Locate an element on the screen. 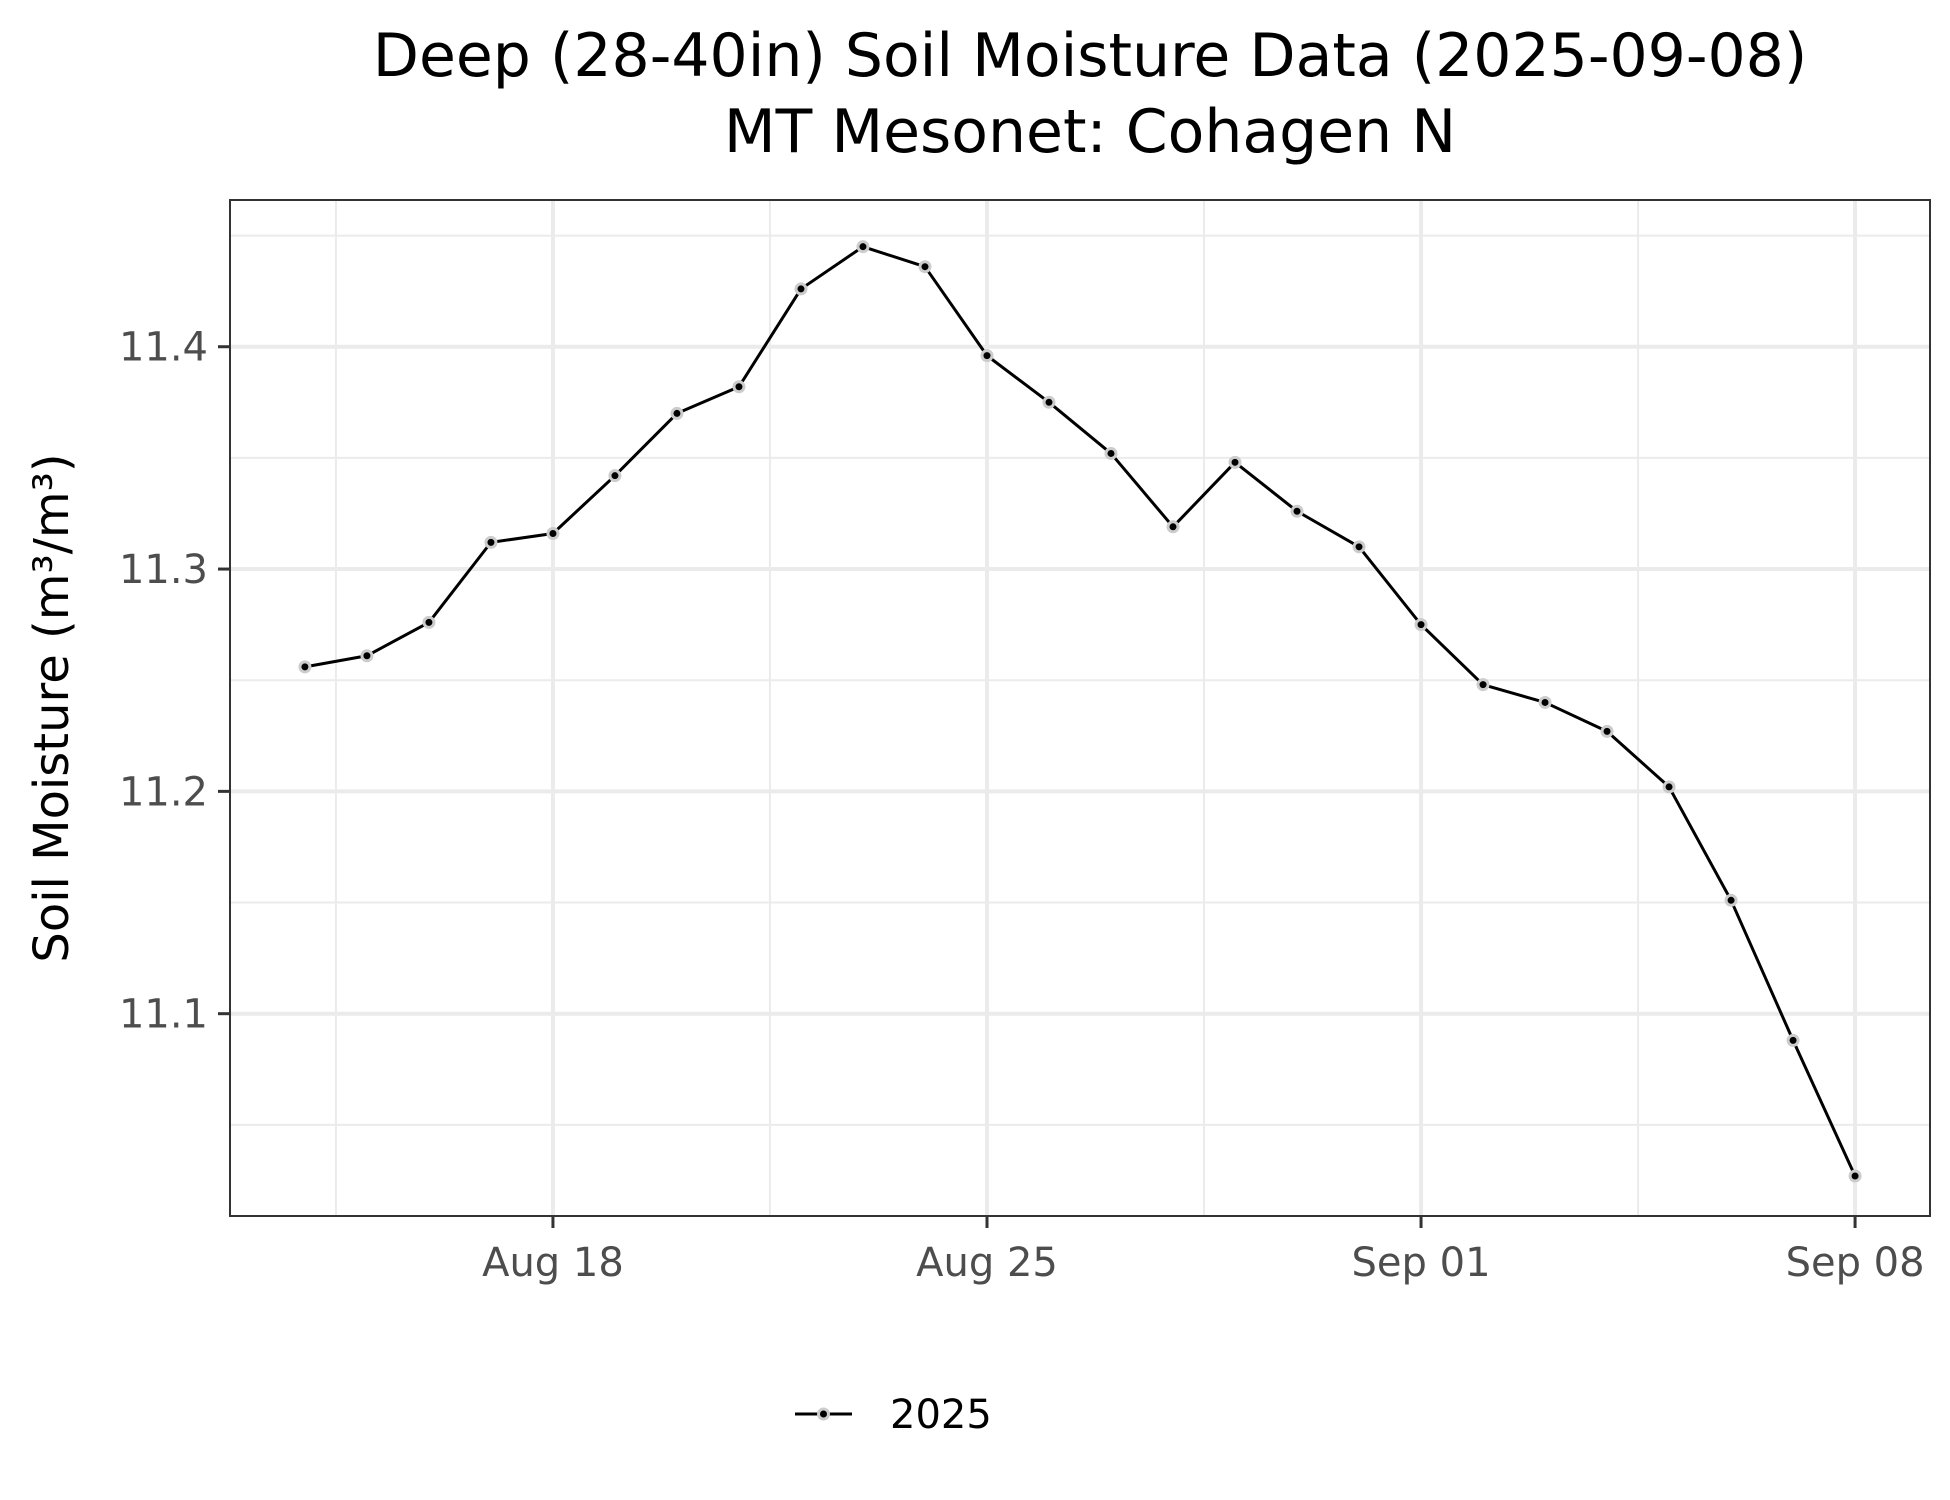 Image resolution: width=1950 pixels, height=1500 pixels. chart-subtitle: MT Mesonet: Cohagen N is located at coordinates (1090, 132).